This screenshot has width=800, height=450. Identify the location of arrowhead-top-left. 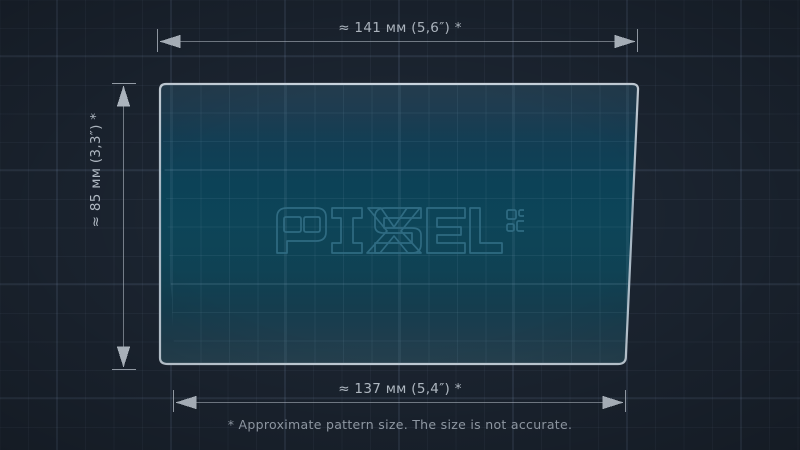
(123, 96).